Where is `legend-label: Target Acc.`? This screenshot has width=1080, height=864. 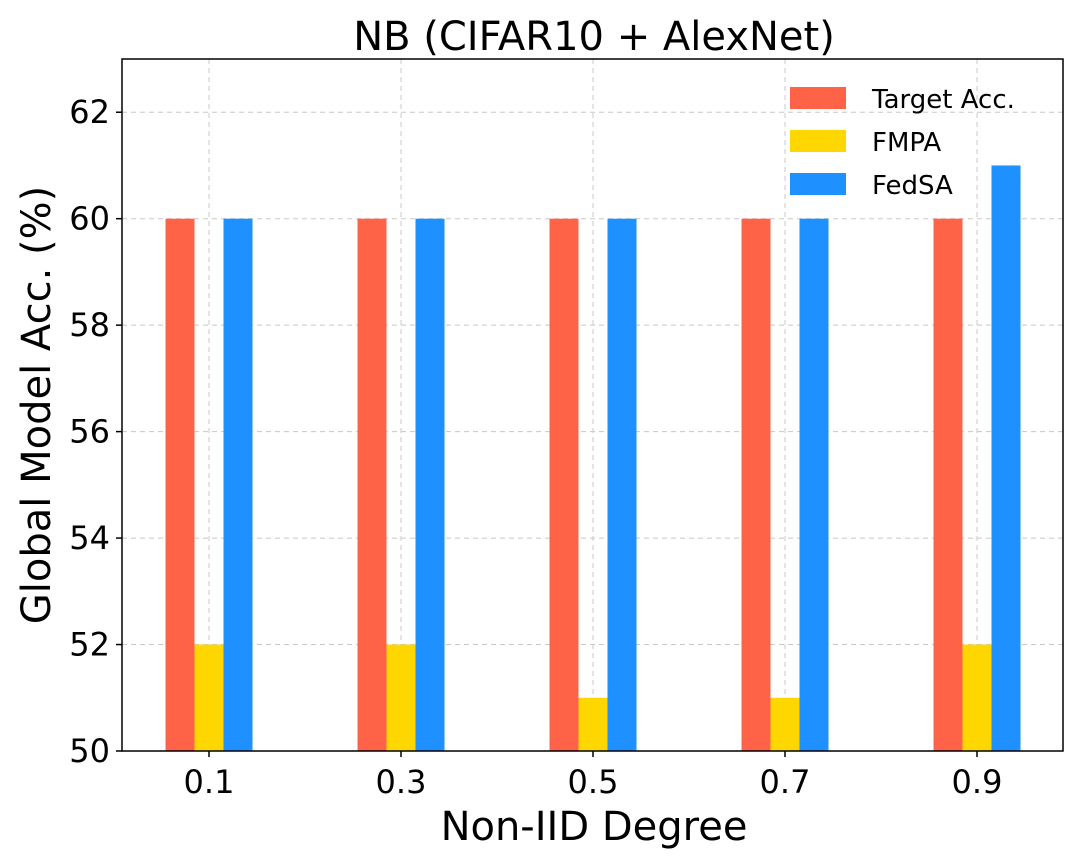
legend-label: Target Acc. is located at coordinates (943, 100).